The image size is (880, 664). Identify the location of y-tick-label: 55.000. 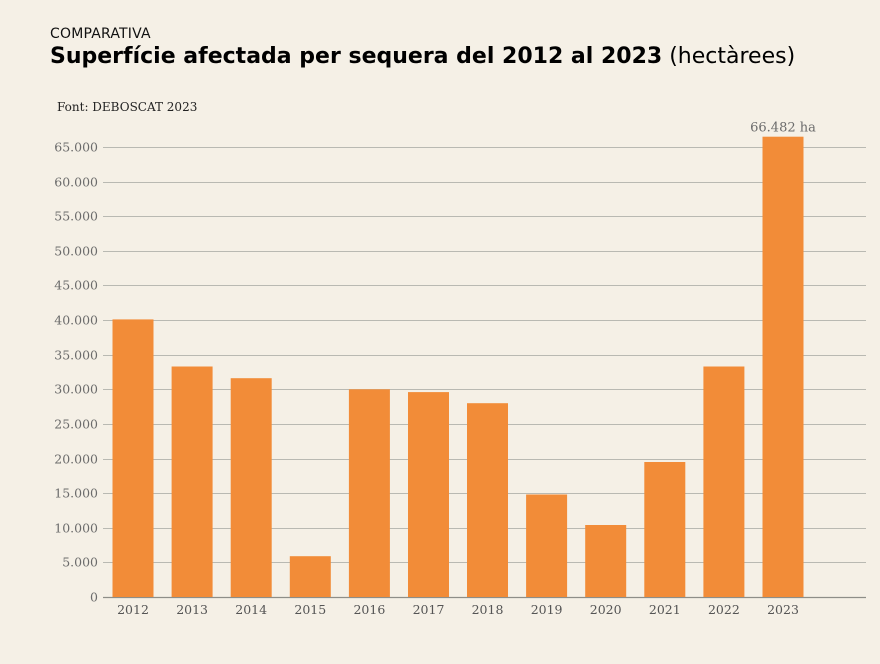
(76, 216).